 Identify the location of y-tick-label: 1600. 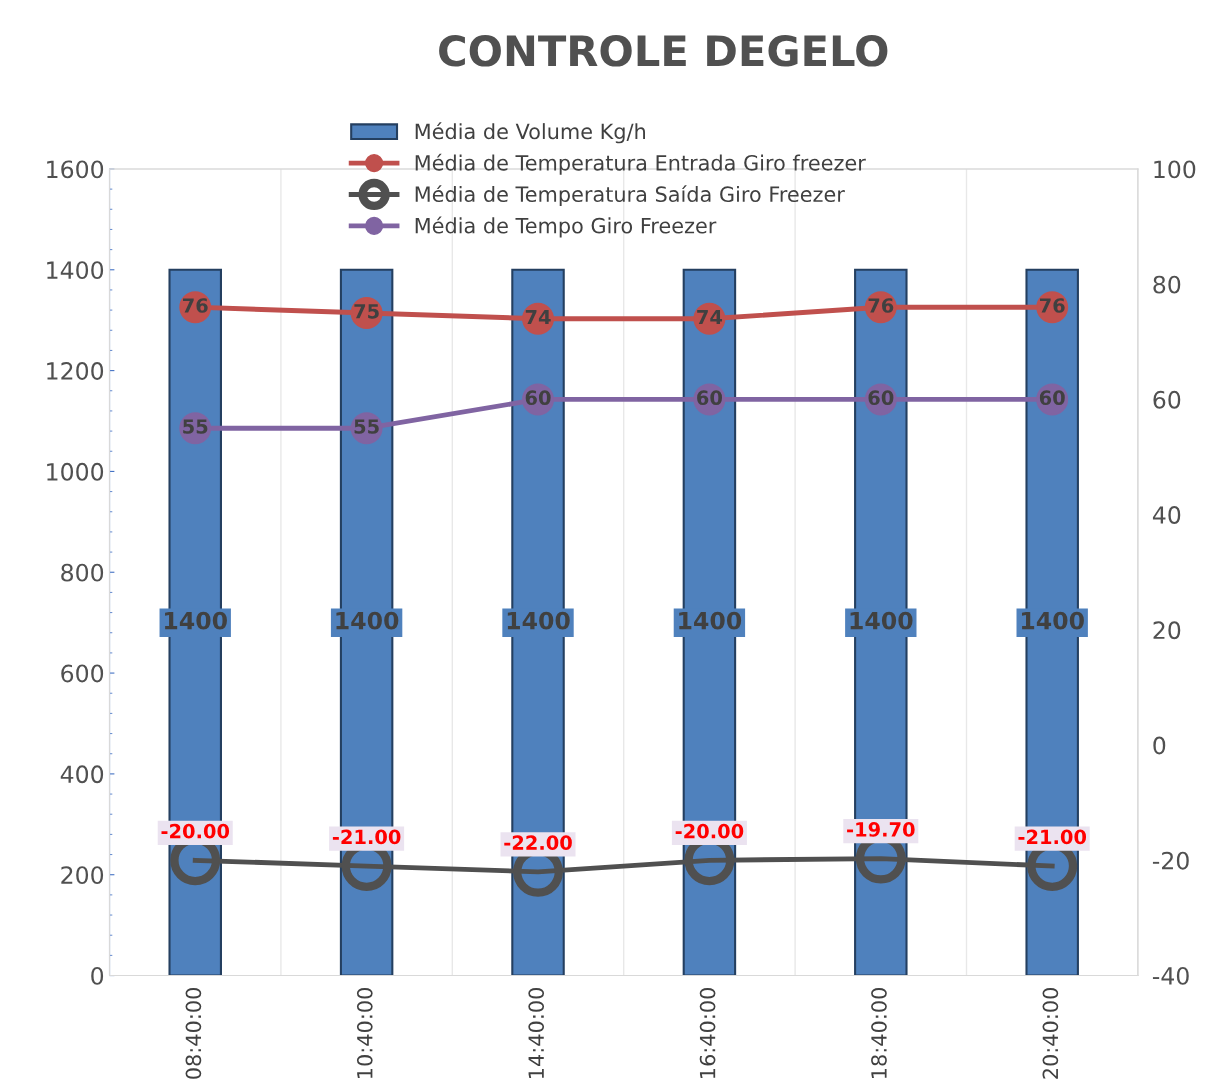
(75, 169).